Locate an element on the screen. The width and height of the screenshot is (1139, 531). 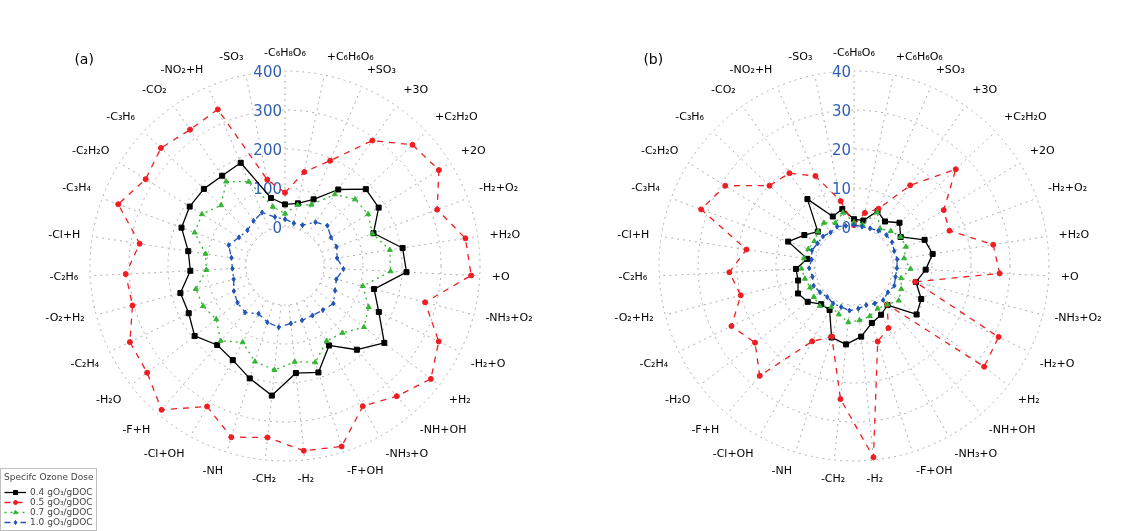
chart-title: (b) is located at coordinates (653, 59).